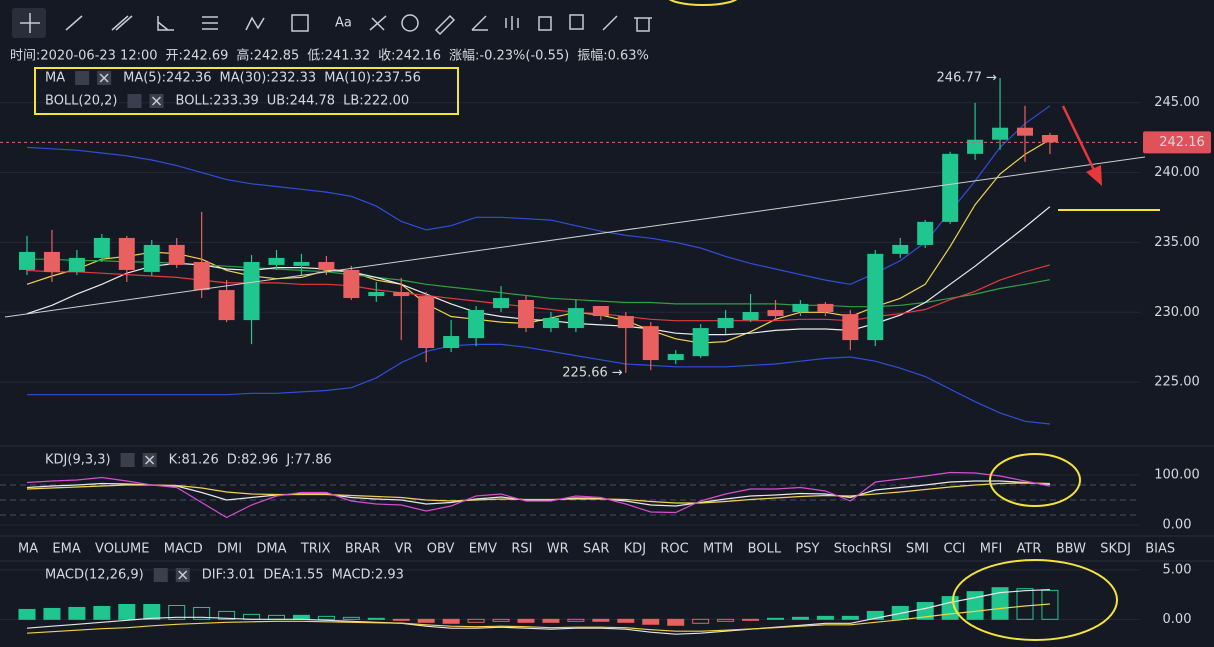 The image size is (1214, 647). What do you see at coordinates (1177, 102) in the screenshot?
I see `y-tick-label: 245.00` at bounding box center [1177, 102].